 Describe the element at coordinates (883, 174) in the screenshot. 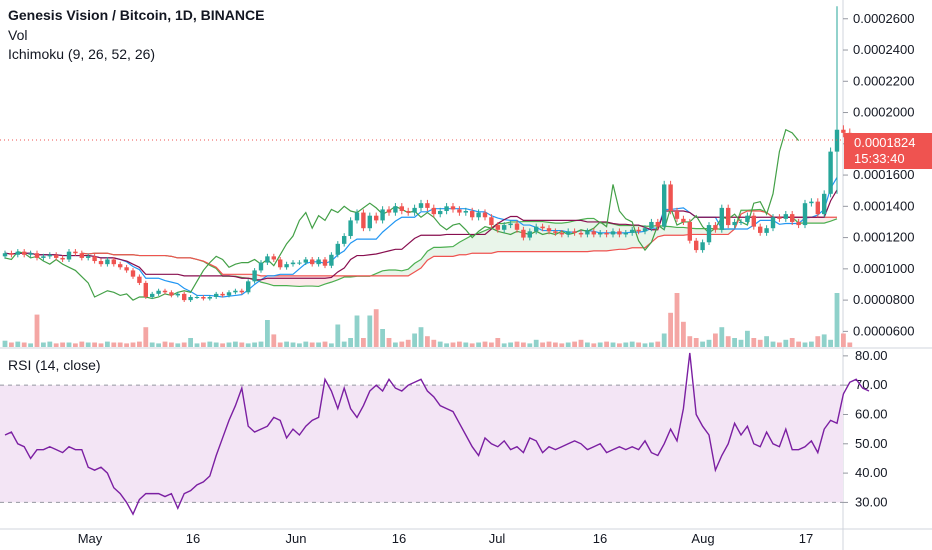

I see `price-tick-label: 0.0001600` at that location.